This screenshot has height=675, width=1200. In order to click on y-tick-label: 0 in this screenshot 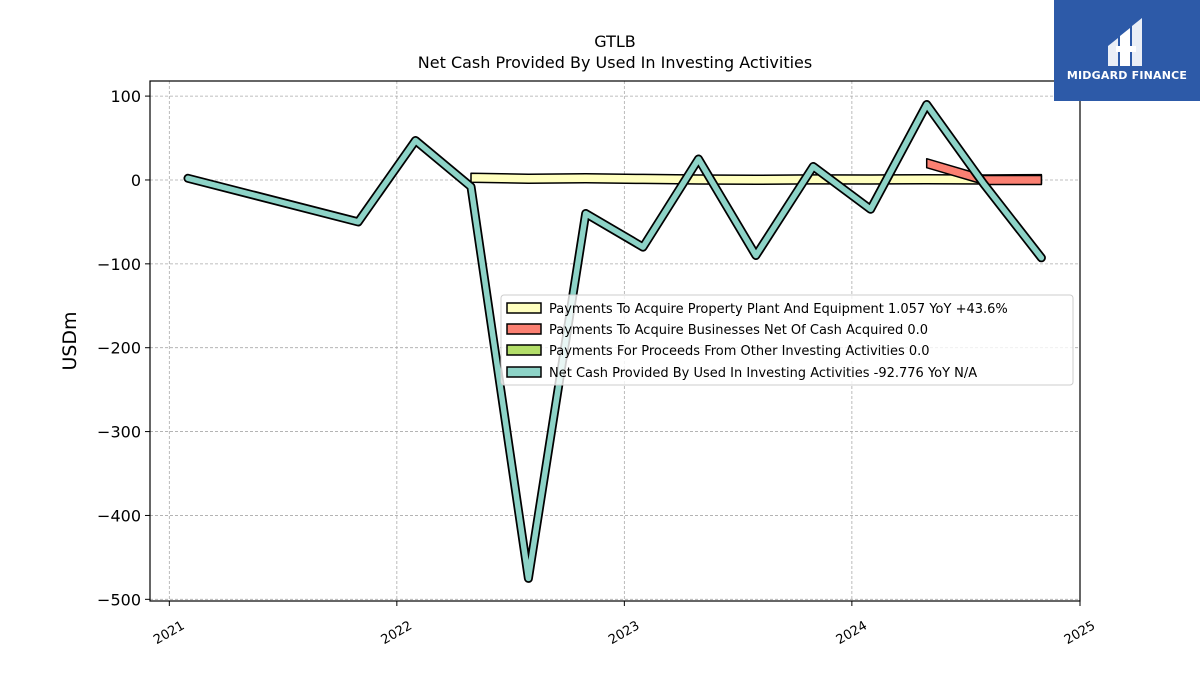, I will do `click(136, 180)`.